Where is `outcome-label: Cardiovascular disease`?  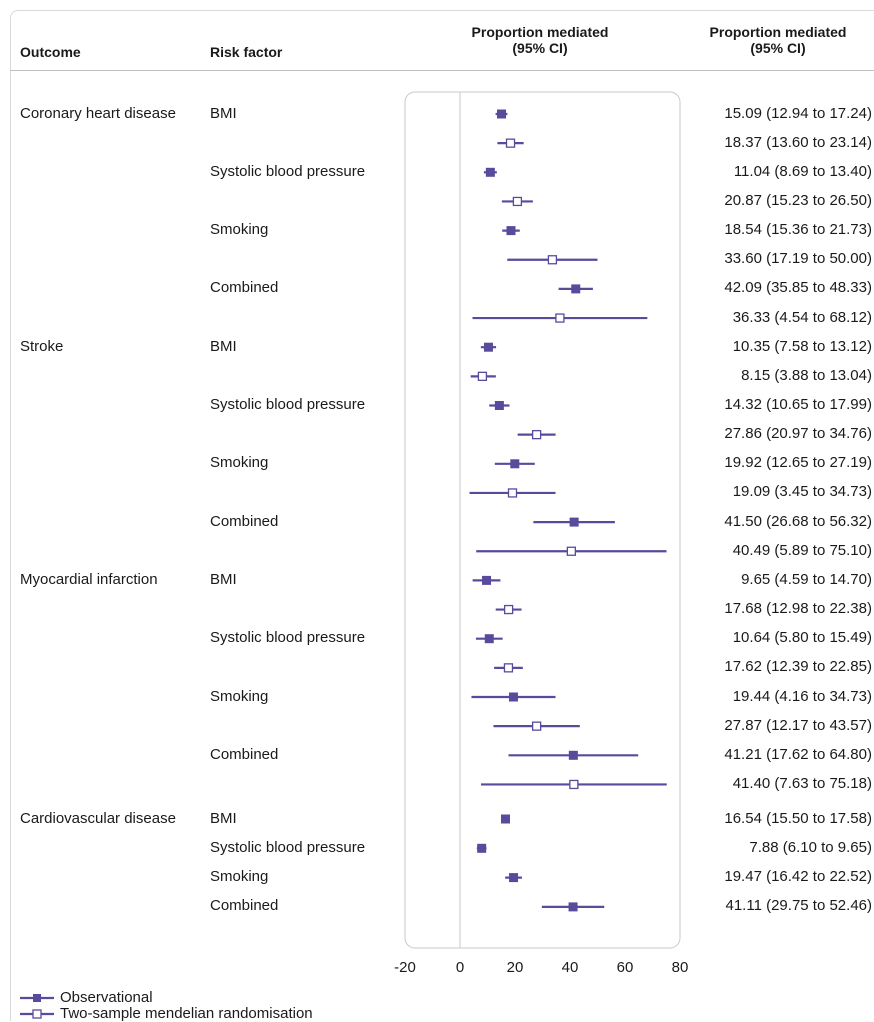 outcome-label: Cardiovascular disease is located at coordinates (98, 818).